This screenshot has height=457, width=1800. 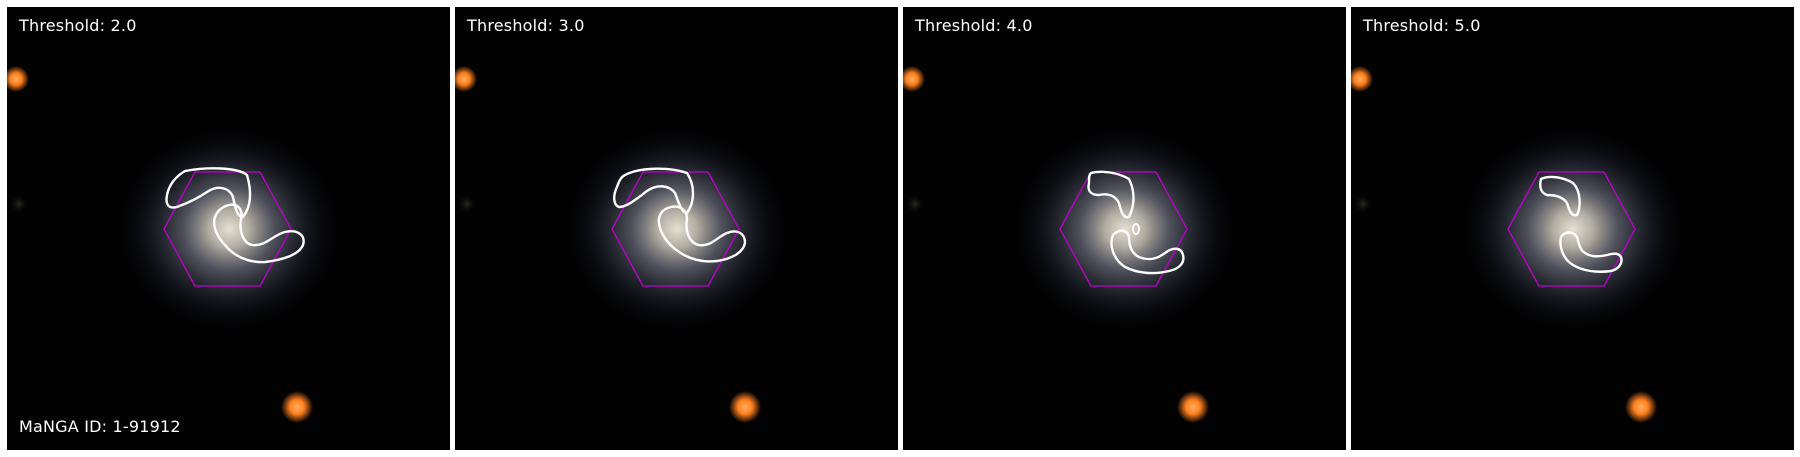 What do you see at coordinates (78, 25) in the screenshot?
I see `threshold-label: Threshold: 2.0` at bounding box center [78, 25].